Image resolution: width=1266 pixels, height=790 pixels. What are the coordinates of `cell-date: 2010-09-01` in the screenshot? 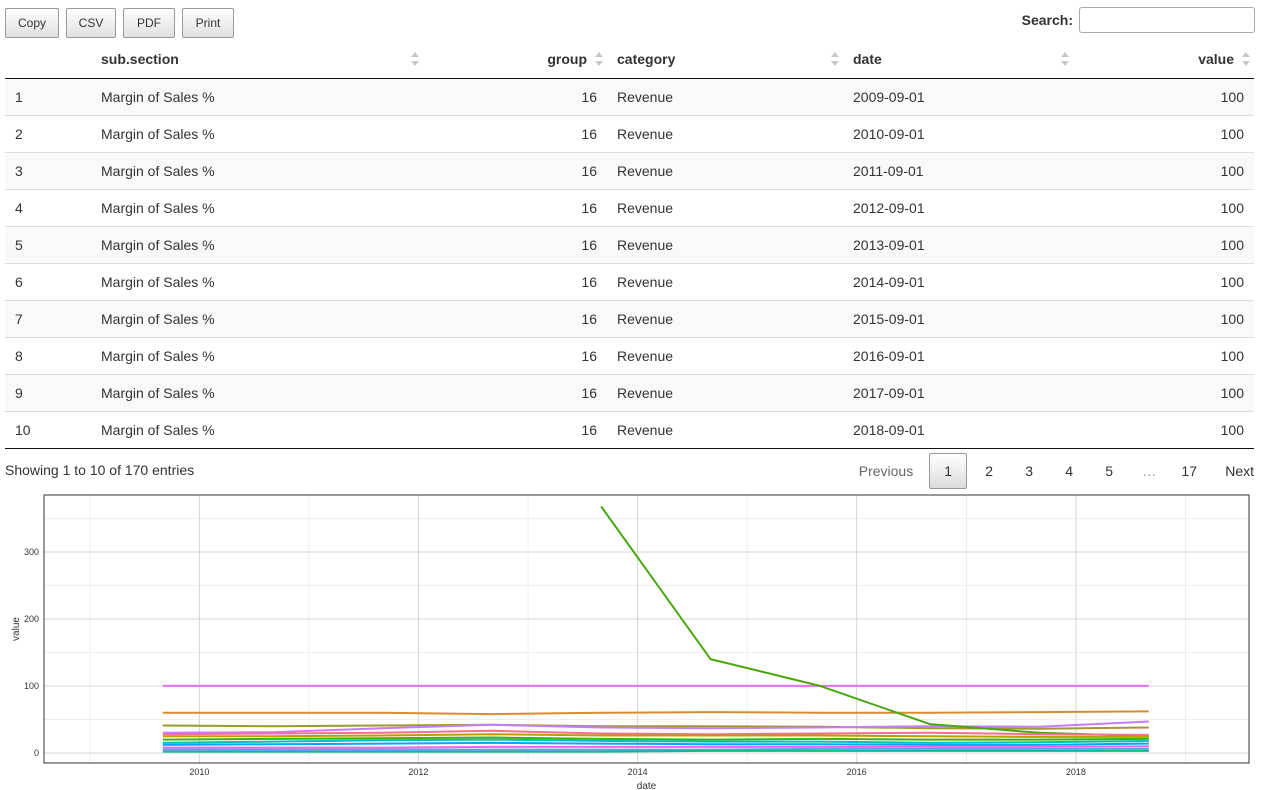 It's located at (958, 133).